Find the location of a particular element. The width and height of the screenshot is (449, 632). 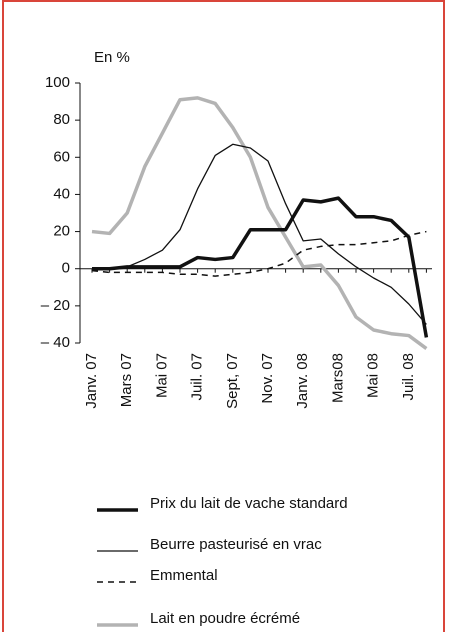

x-tick-label: Juil. 07 is located at coordinates (197, 377).